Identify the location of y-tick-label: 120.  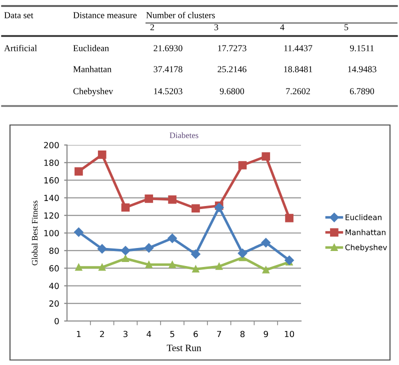
(51, 215).